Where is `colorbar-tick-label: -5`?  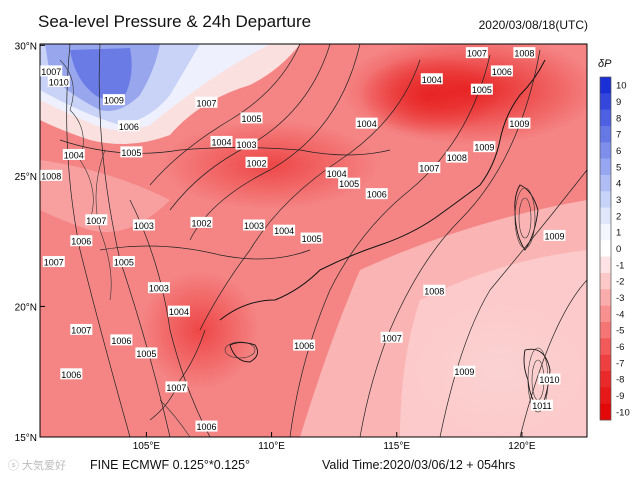 colorbar-tick-label: -5 is located at coordinates (620, 331).